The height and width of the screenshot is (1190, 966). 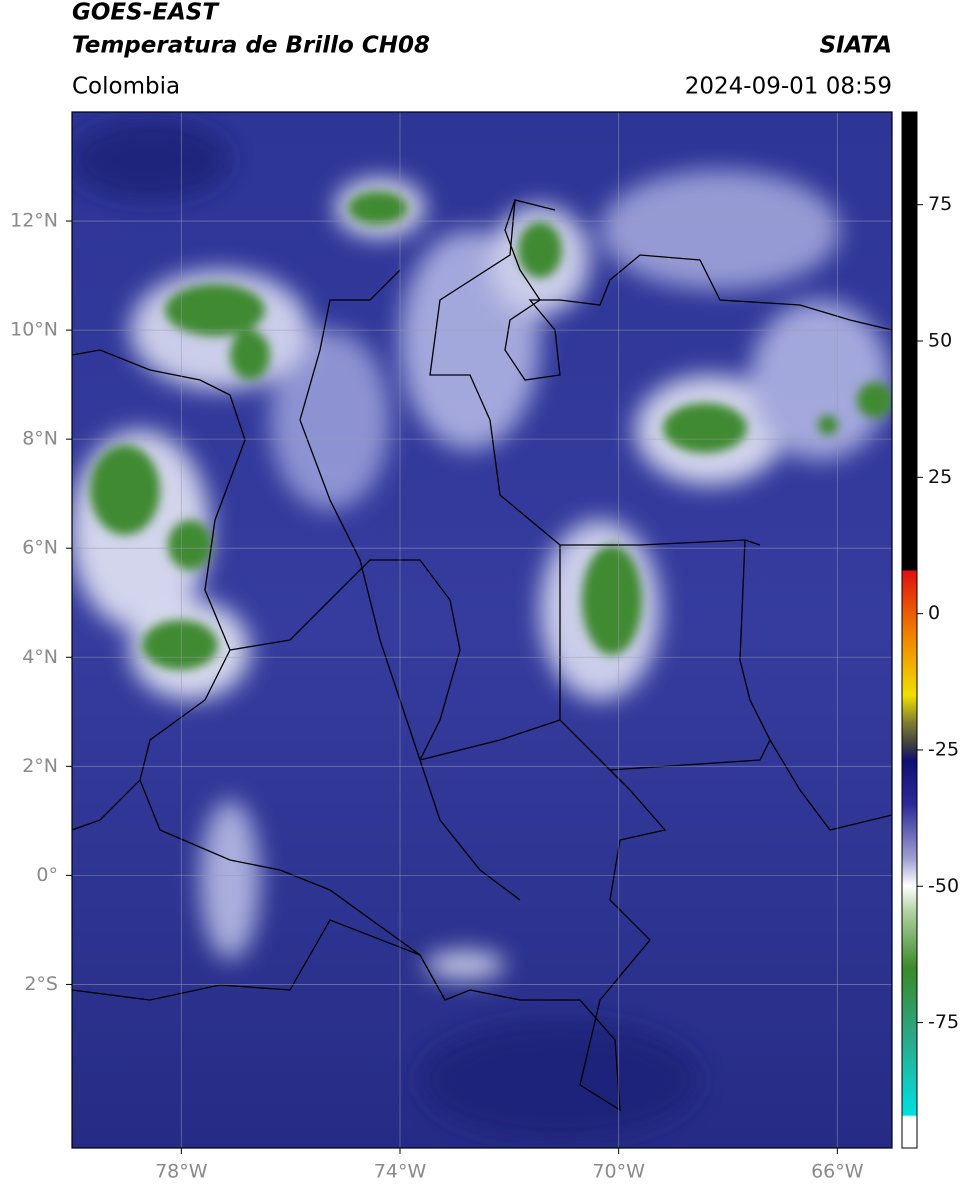 I want to click on y-tick-label: 8°N, so click(x=40, y=439).